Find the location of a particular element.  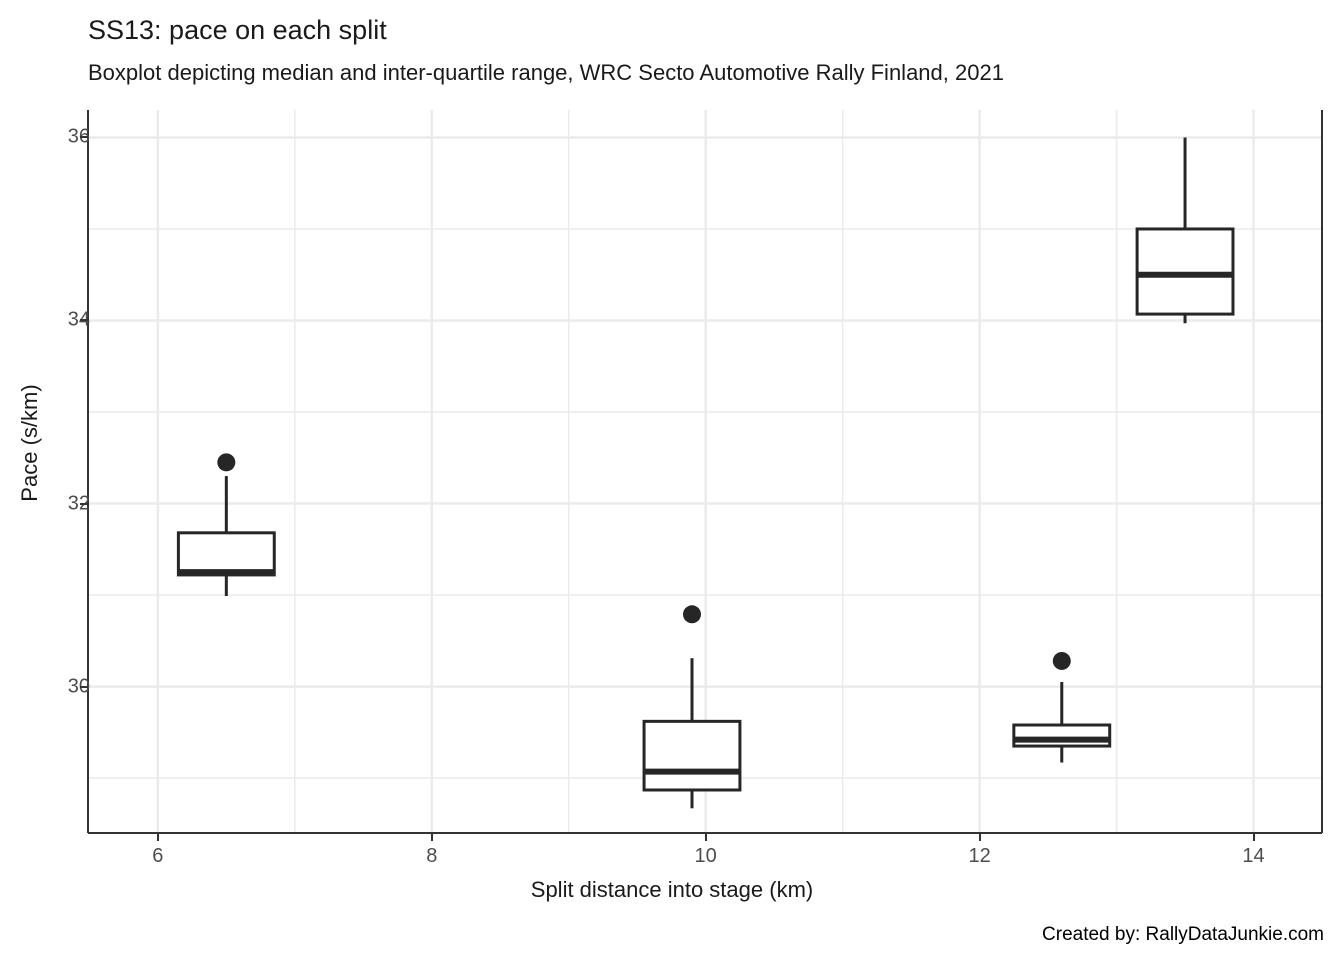

y-tick-label: 36 is located at coordinates (78, 136).